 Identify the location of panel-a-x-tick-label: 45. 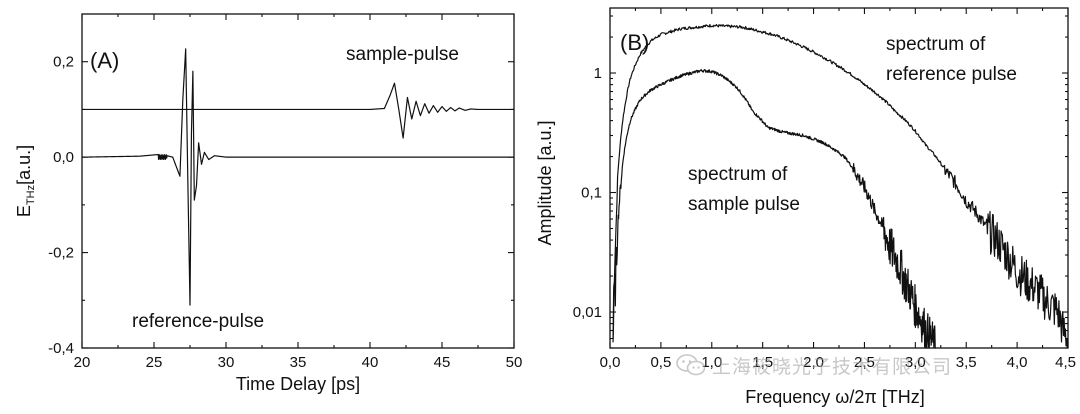
(442, 362).